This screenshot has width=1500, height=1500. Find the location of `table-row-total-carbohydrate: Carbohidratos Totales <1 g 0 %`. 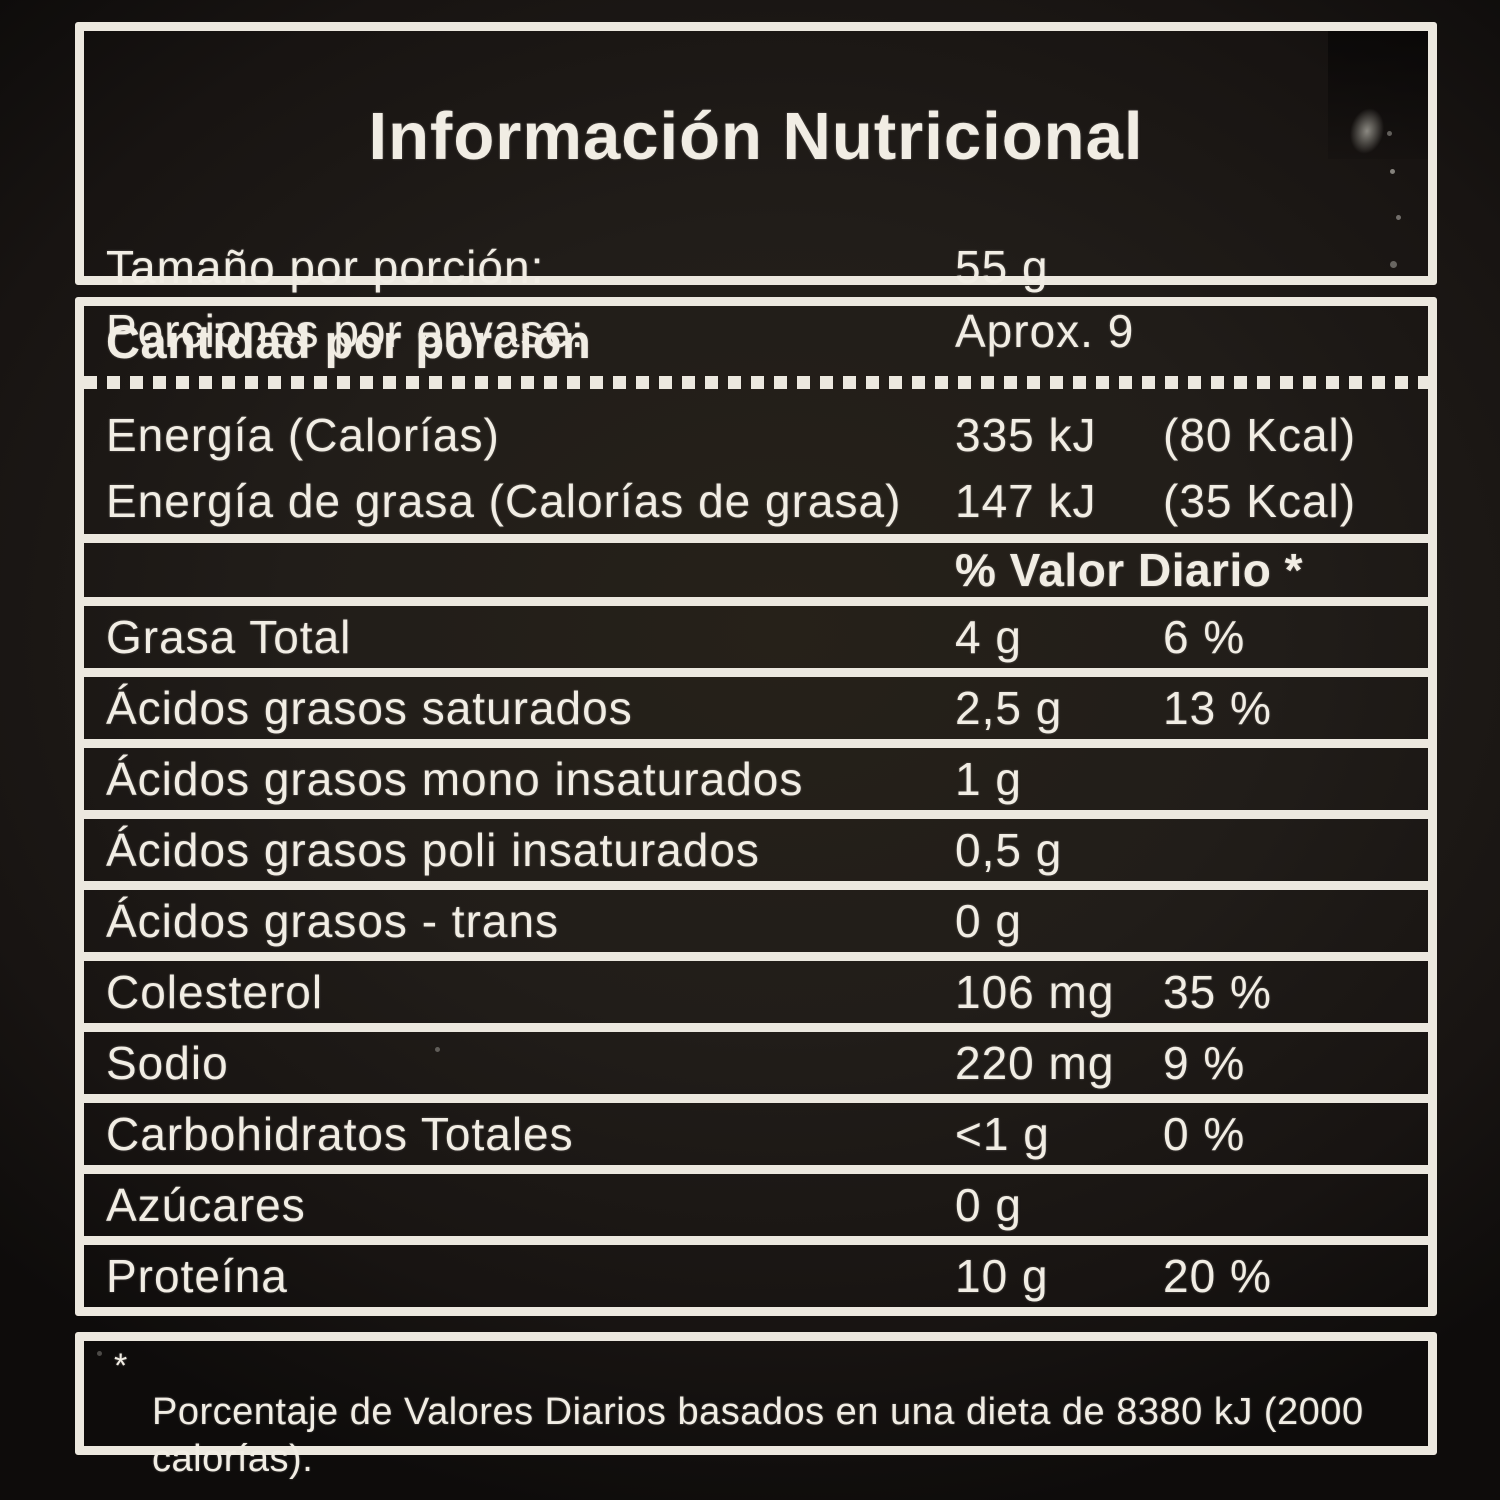

table-row-total-carbohydrate: Carbohidratos Totales <1 g 0 % is located at coordinates (756, 1129).